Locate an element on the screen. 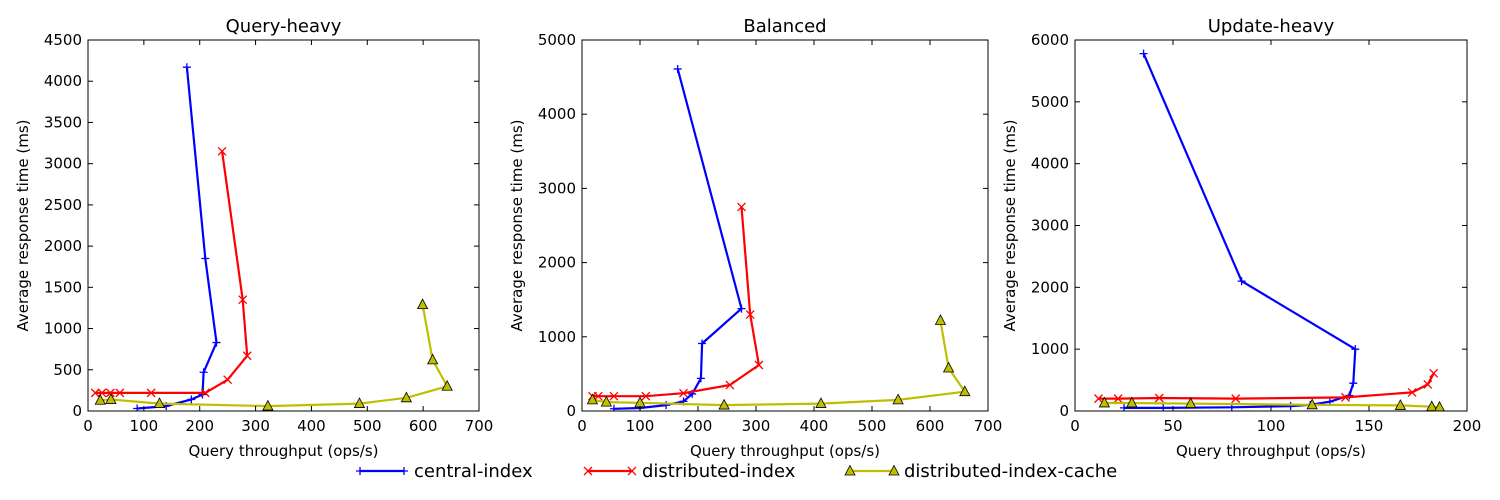  y-tick-label: 1500 is located at coordinates (63, 287).